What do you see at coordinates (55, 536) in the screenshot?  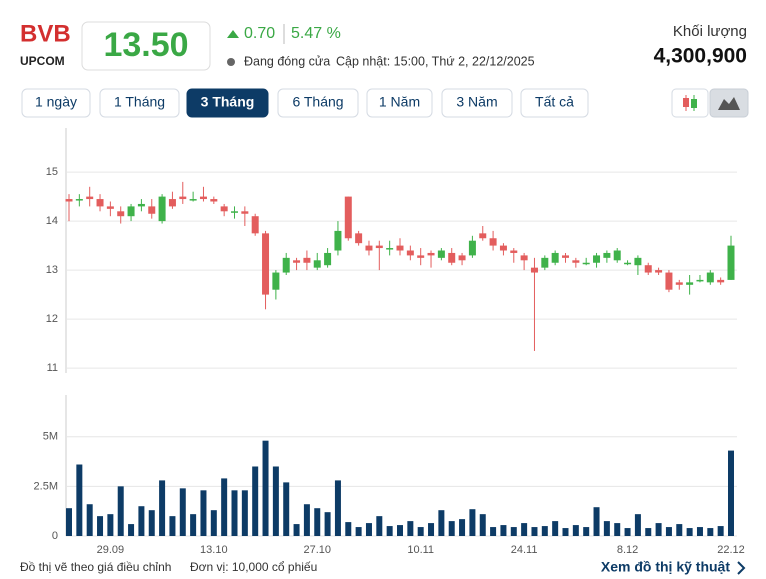 I see `y-tick-label: 0` at bounding box center [55, 536].